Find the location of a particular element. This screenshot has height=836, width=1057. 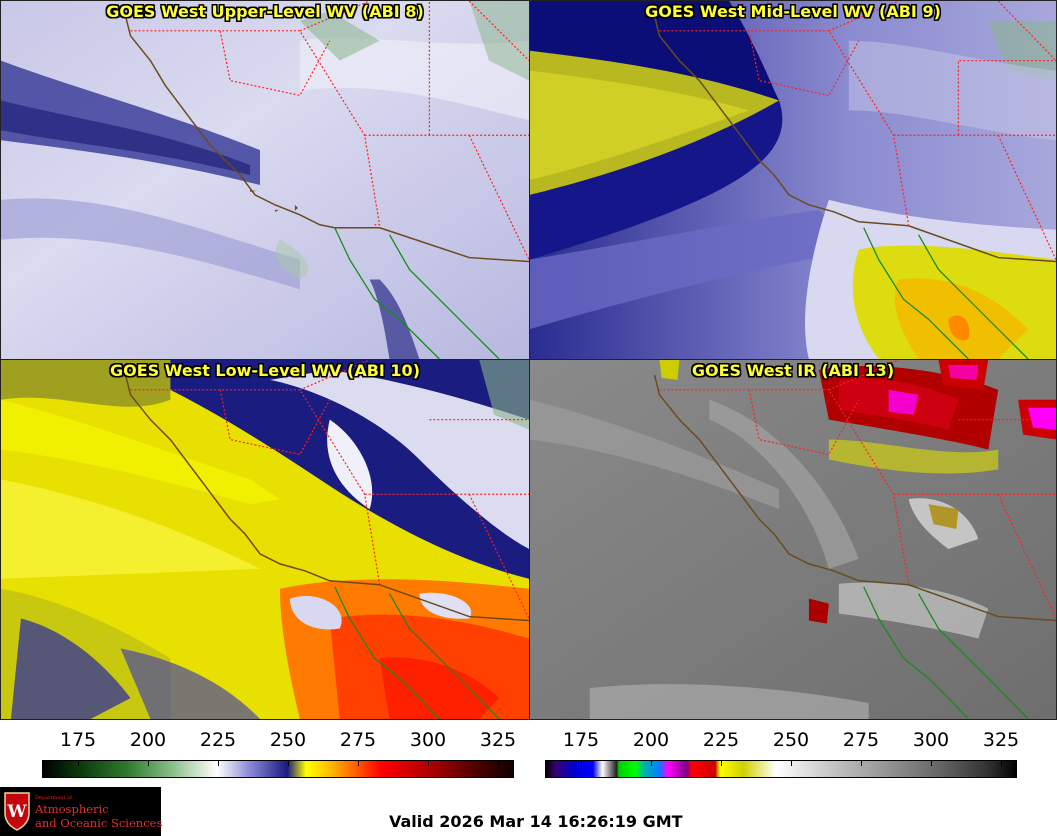

logo-name-line2: and Oceanic Sciences is located at coordinates (99, 823).